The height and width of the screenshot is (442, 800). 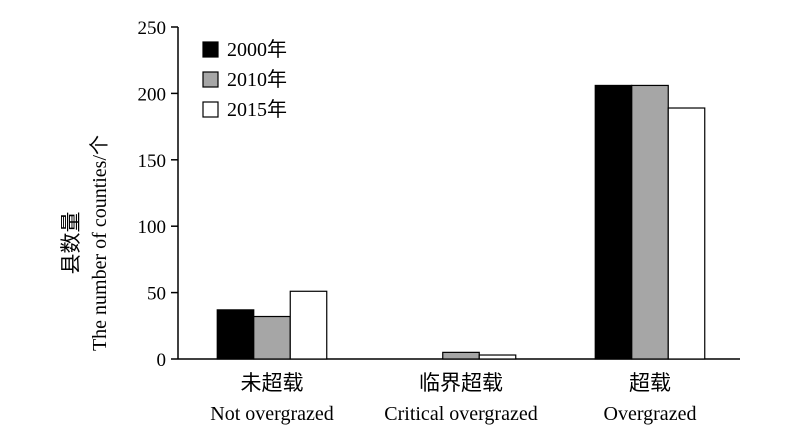 I want to click on x-tick-label-cn: 临界超载, so click(x=461, y=383).